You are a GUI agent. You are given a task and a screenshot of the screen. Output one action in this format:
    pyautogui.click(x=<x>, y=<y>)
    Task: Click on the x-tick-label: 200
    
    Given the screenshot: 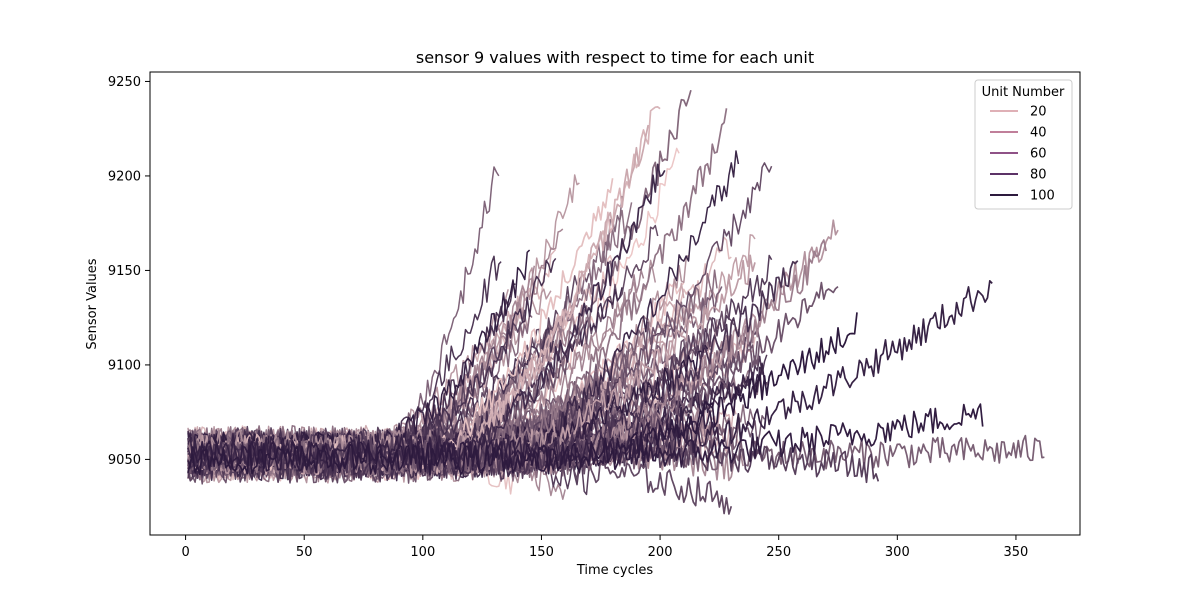 What is the action you would take?
    pyautogui.click(x=660, y=552)
    